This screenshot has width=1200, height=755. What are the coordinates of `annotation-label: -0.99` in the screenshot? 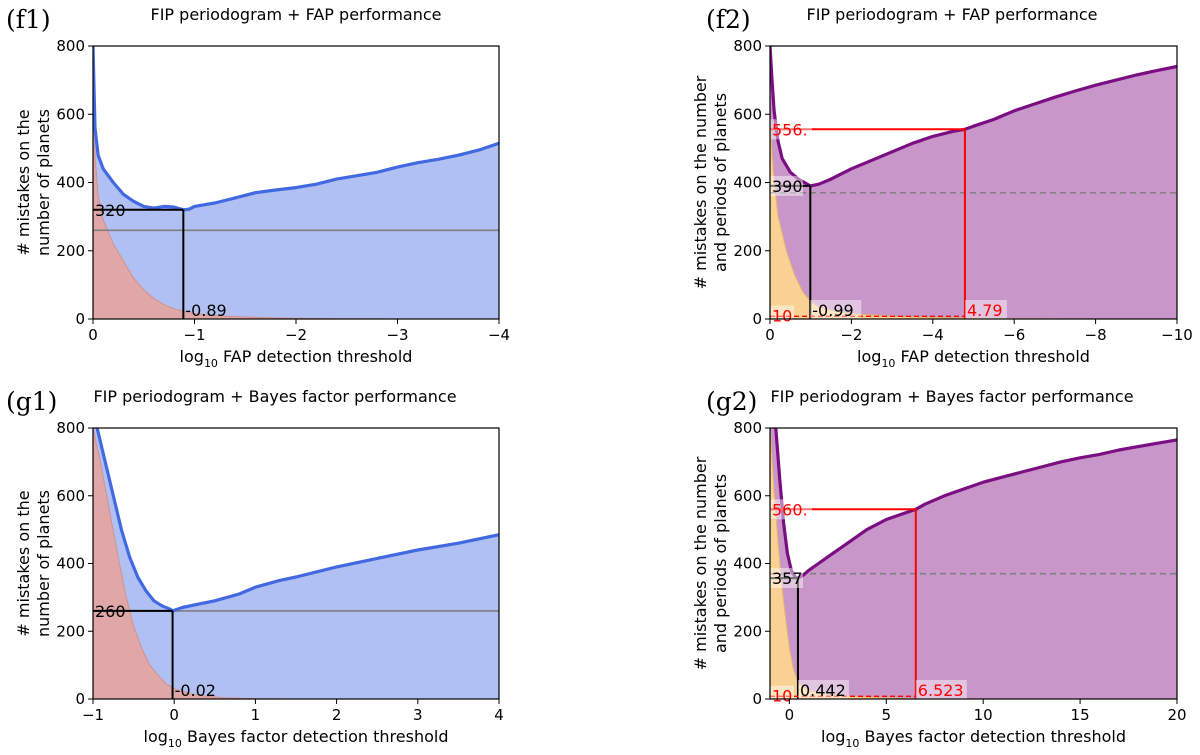 It's located at (832, 310).